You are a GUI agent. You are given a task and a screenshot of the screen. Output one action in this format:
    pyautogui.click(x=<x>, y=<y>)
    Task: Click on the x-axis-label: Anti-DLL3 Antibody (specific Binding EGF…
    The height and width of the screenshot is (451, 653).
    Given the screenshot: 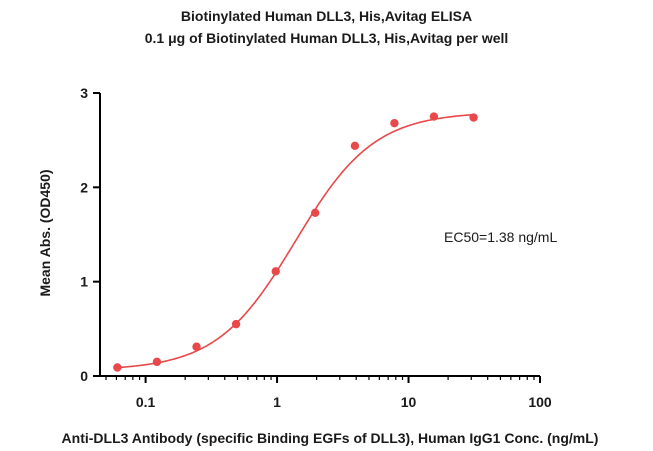 What is the action you would take?
    pyautogui.click(x=330, y=438)
    